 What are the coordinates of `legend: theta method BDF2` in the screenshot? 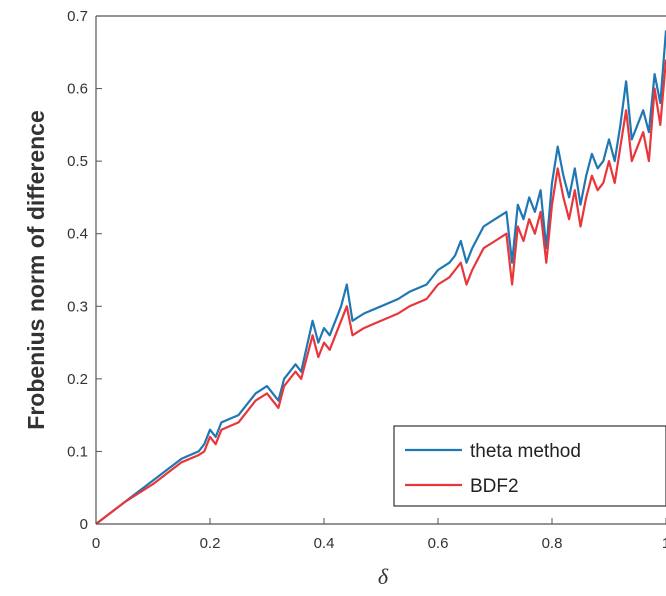 It's located at (529, 466).